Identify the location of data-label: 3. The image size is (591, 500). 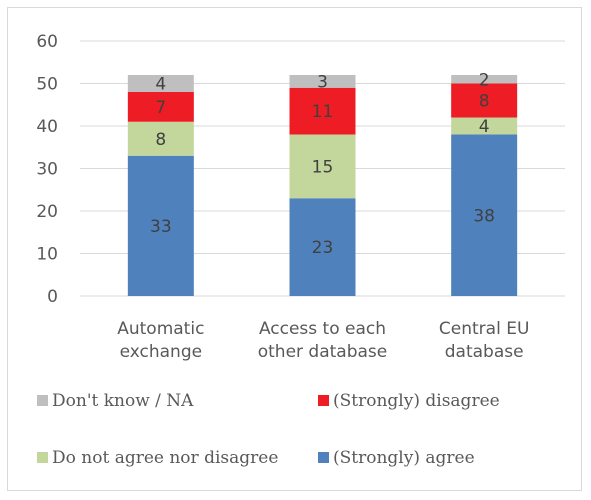
(322, 82).